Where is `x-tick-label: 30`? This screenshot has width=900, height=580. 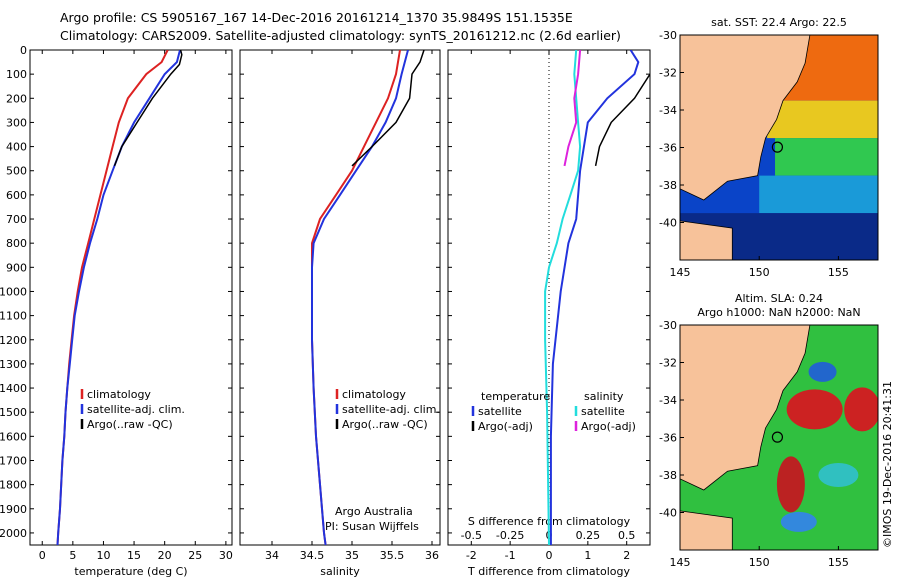 x-tick-label: 30 is located at coordinates (226, 555).